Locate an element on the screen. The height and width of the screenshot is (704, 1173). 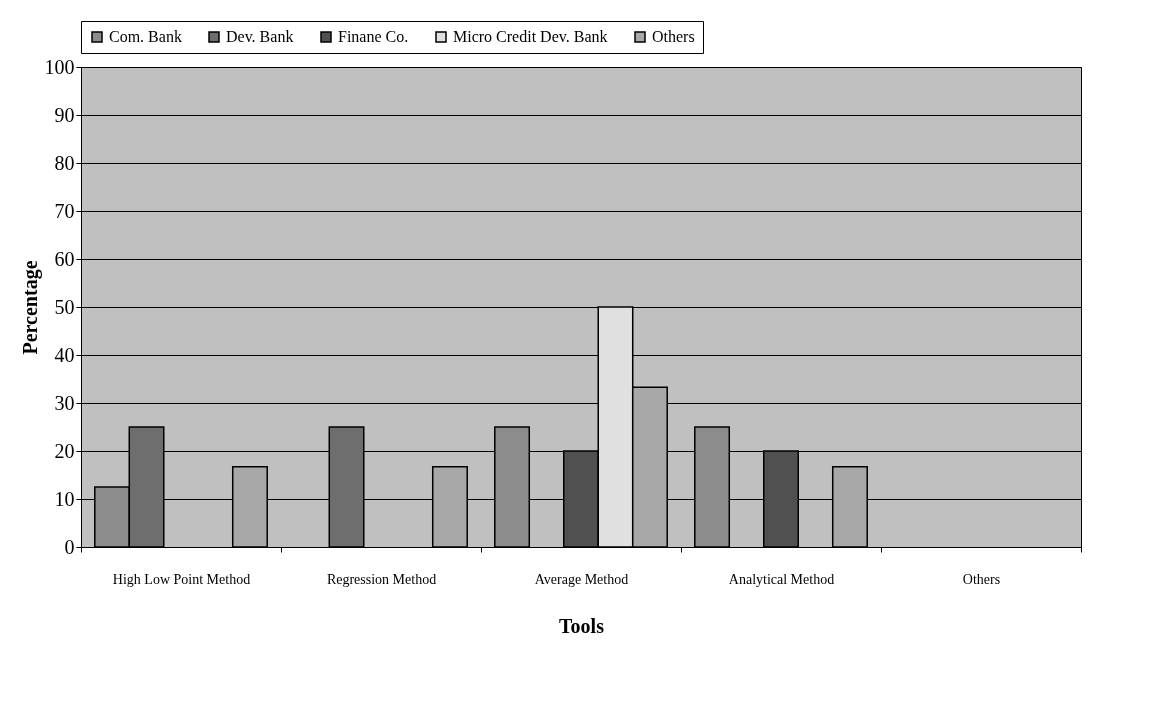
x-tick-label: High Low Point Method is located at coordinates (181, 579).